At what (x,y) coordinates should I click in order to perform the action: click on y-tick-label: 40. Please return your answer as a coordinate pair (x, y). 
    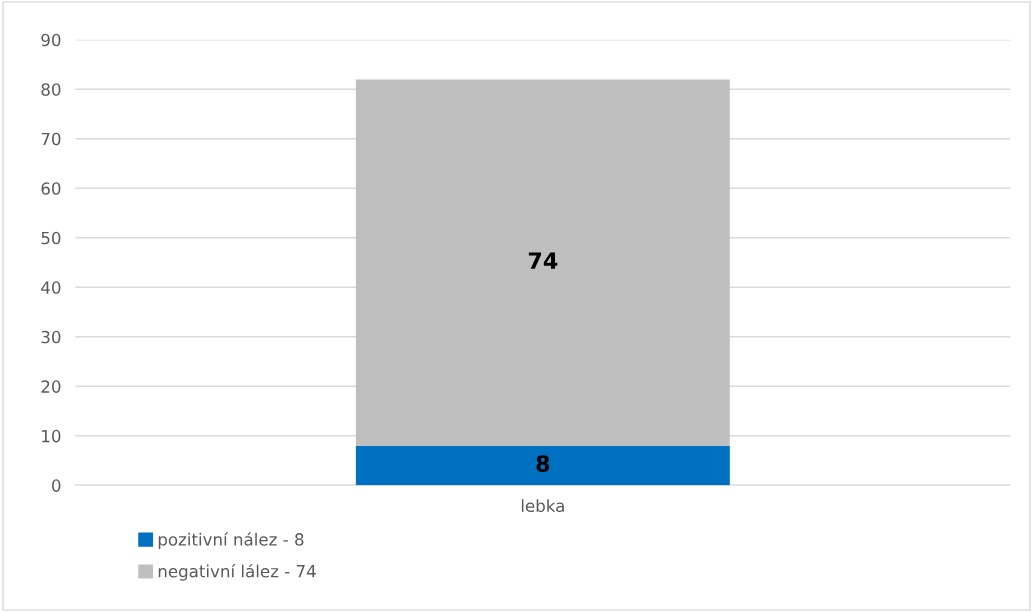
    Looking at the image, I should click on (51, 287).